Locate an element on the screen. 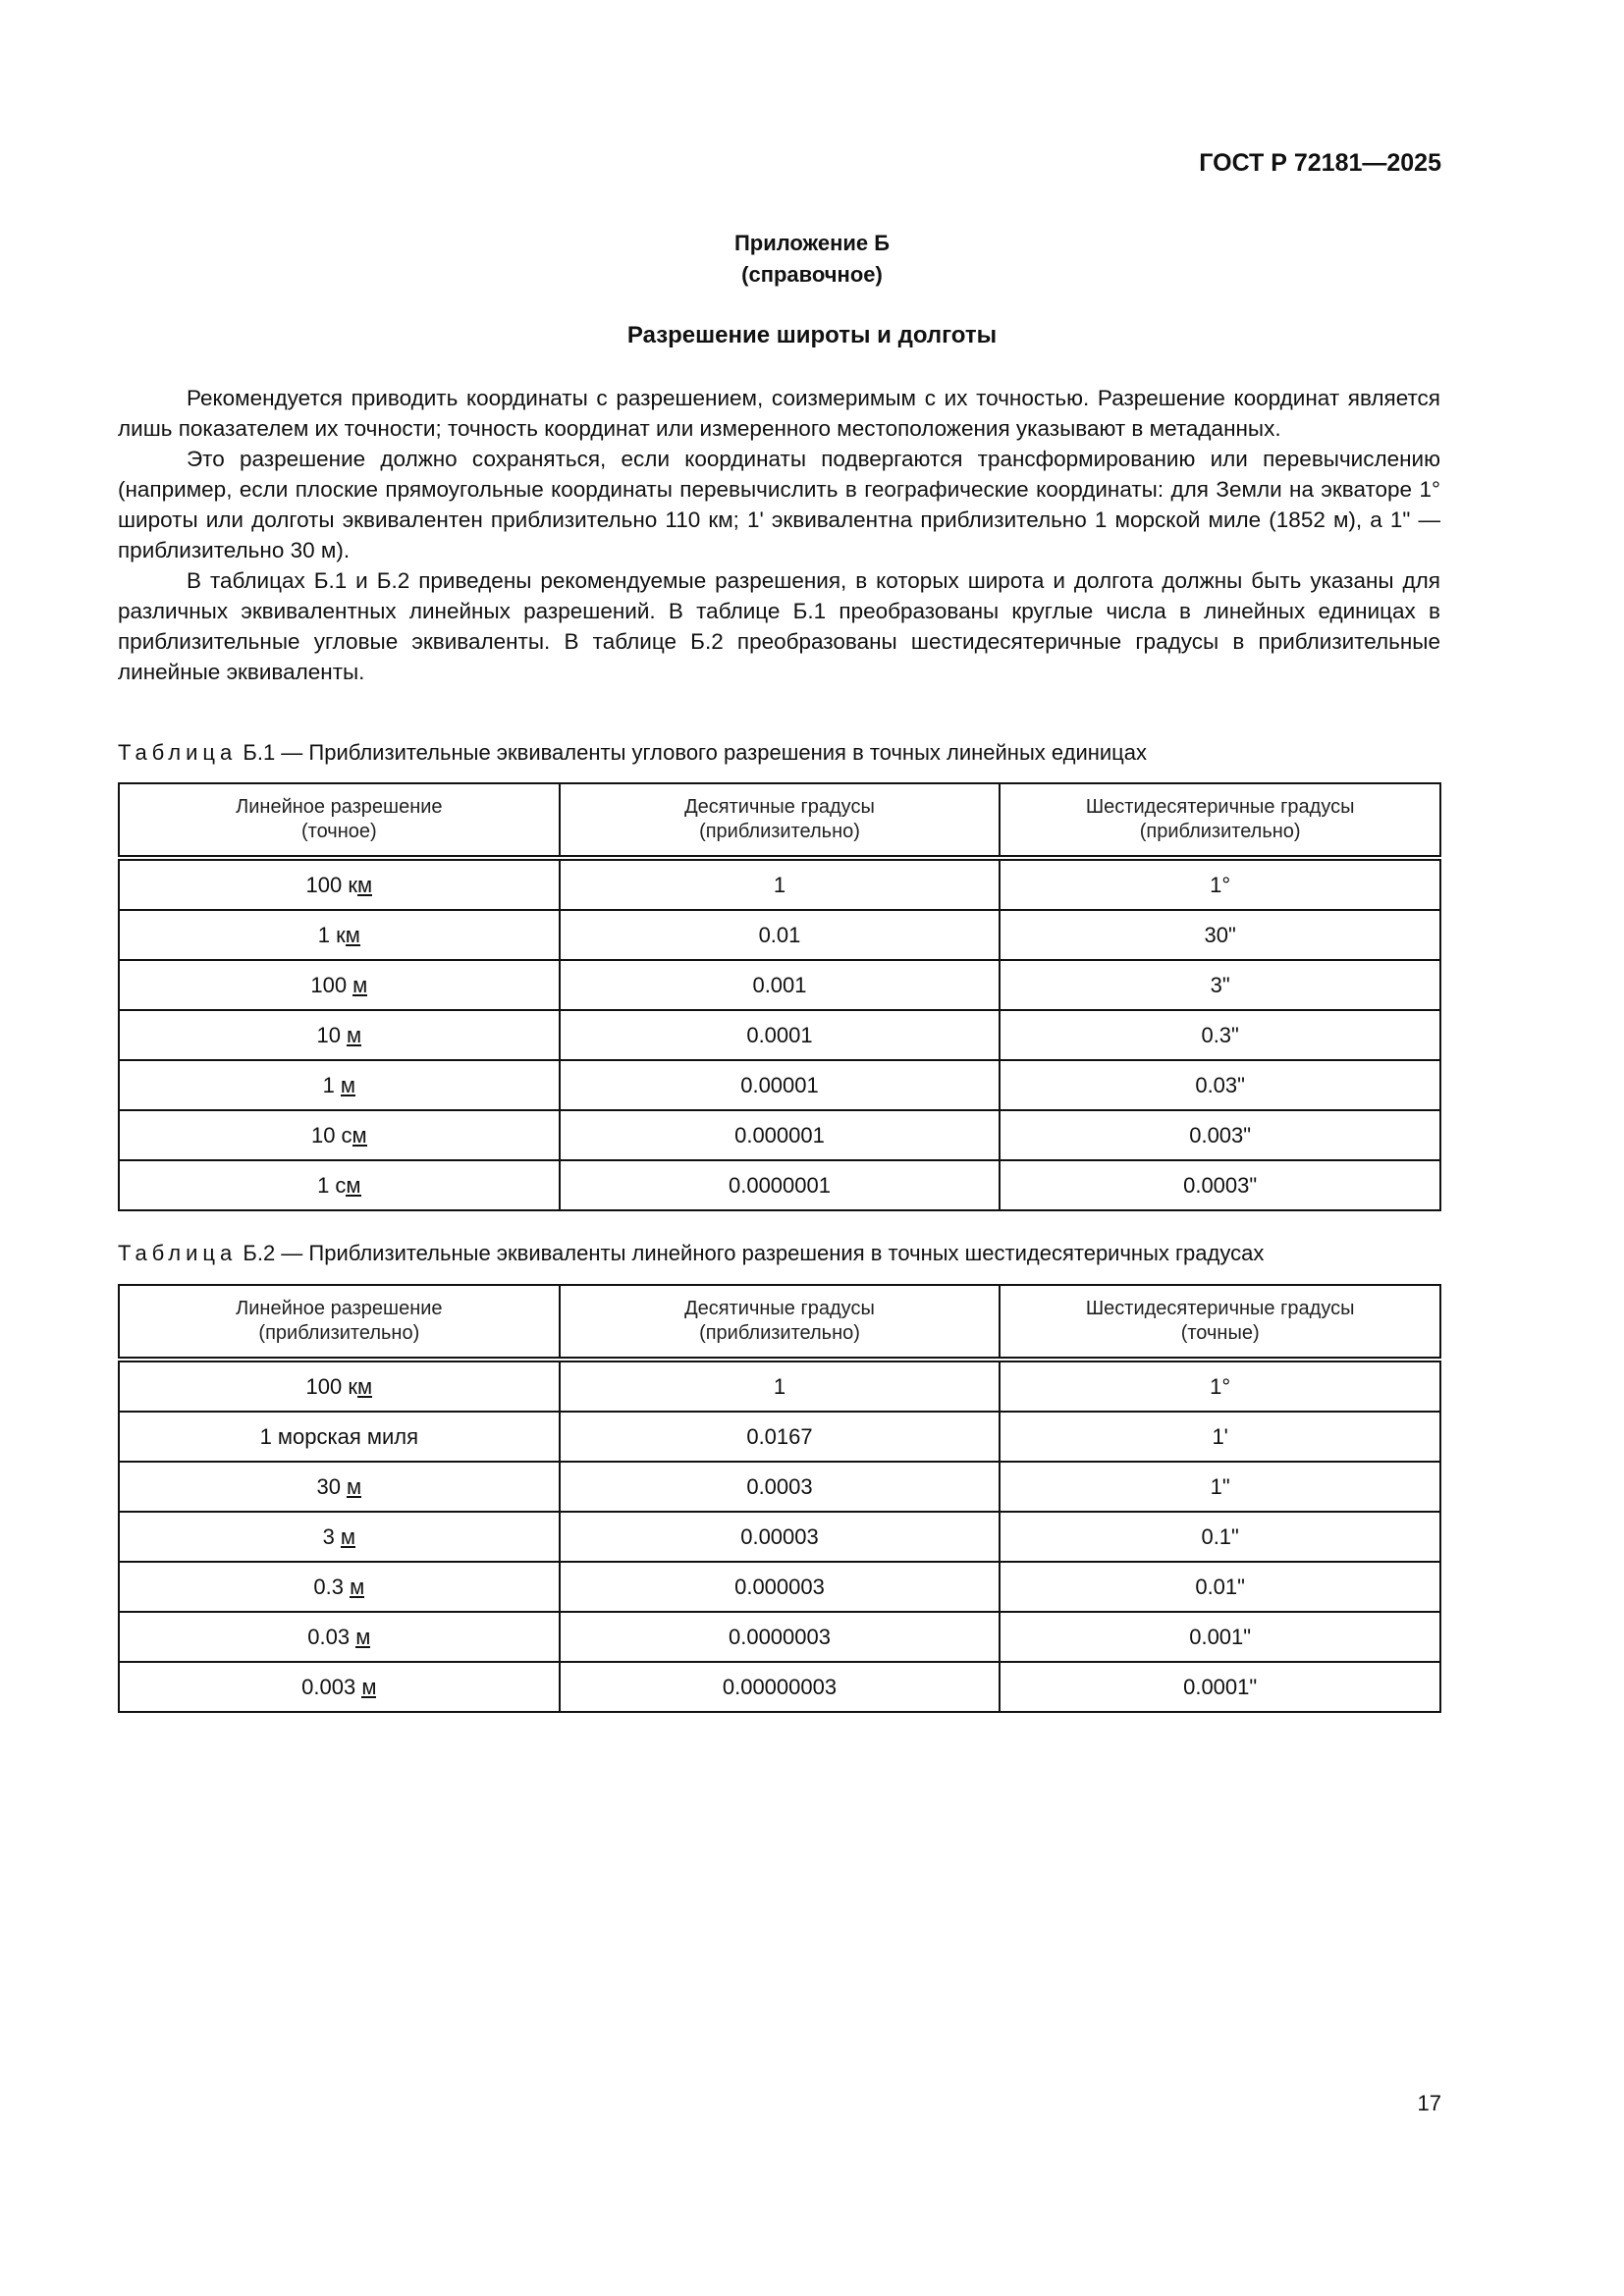 This screenshot has width=1624, height=2296. table-cell: 0.00003 is located at coordinates (779, 1537).